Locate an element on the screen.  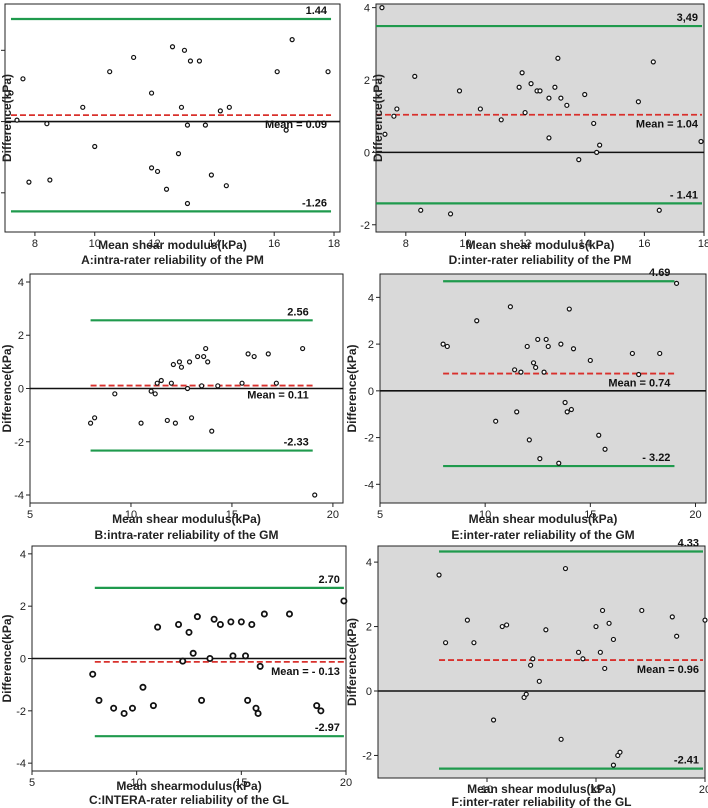
upper-loa-label-B: 2.56 is located at coordinates (297, 312).